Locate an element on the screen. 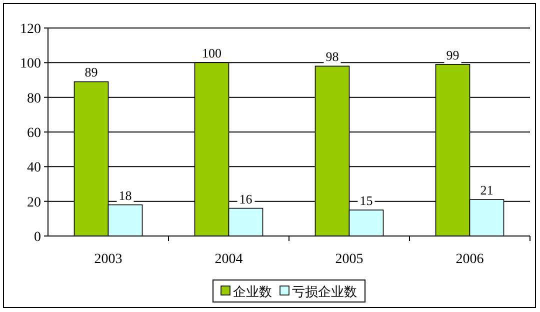 The image size is (540, 312). y-tick-label: 40 is located at coordinates (34, 168).